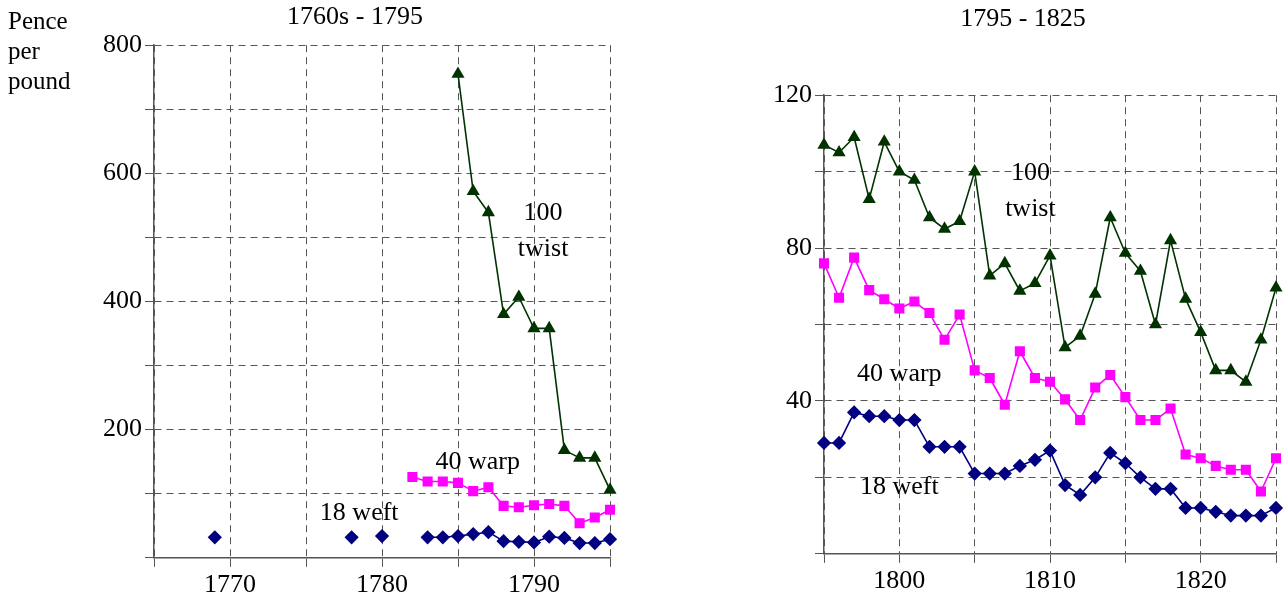  What do you see at coordinates (534, 584) in the screenshot?
I see `x-tick-label: 1790` at bounding box center [534, 584].